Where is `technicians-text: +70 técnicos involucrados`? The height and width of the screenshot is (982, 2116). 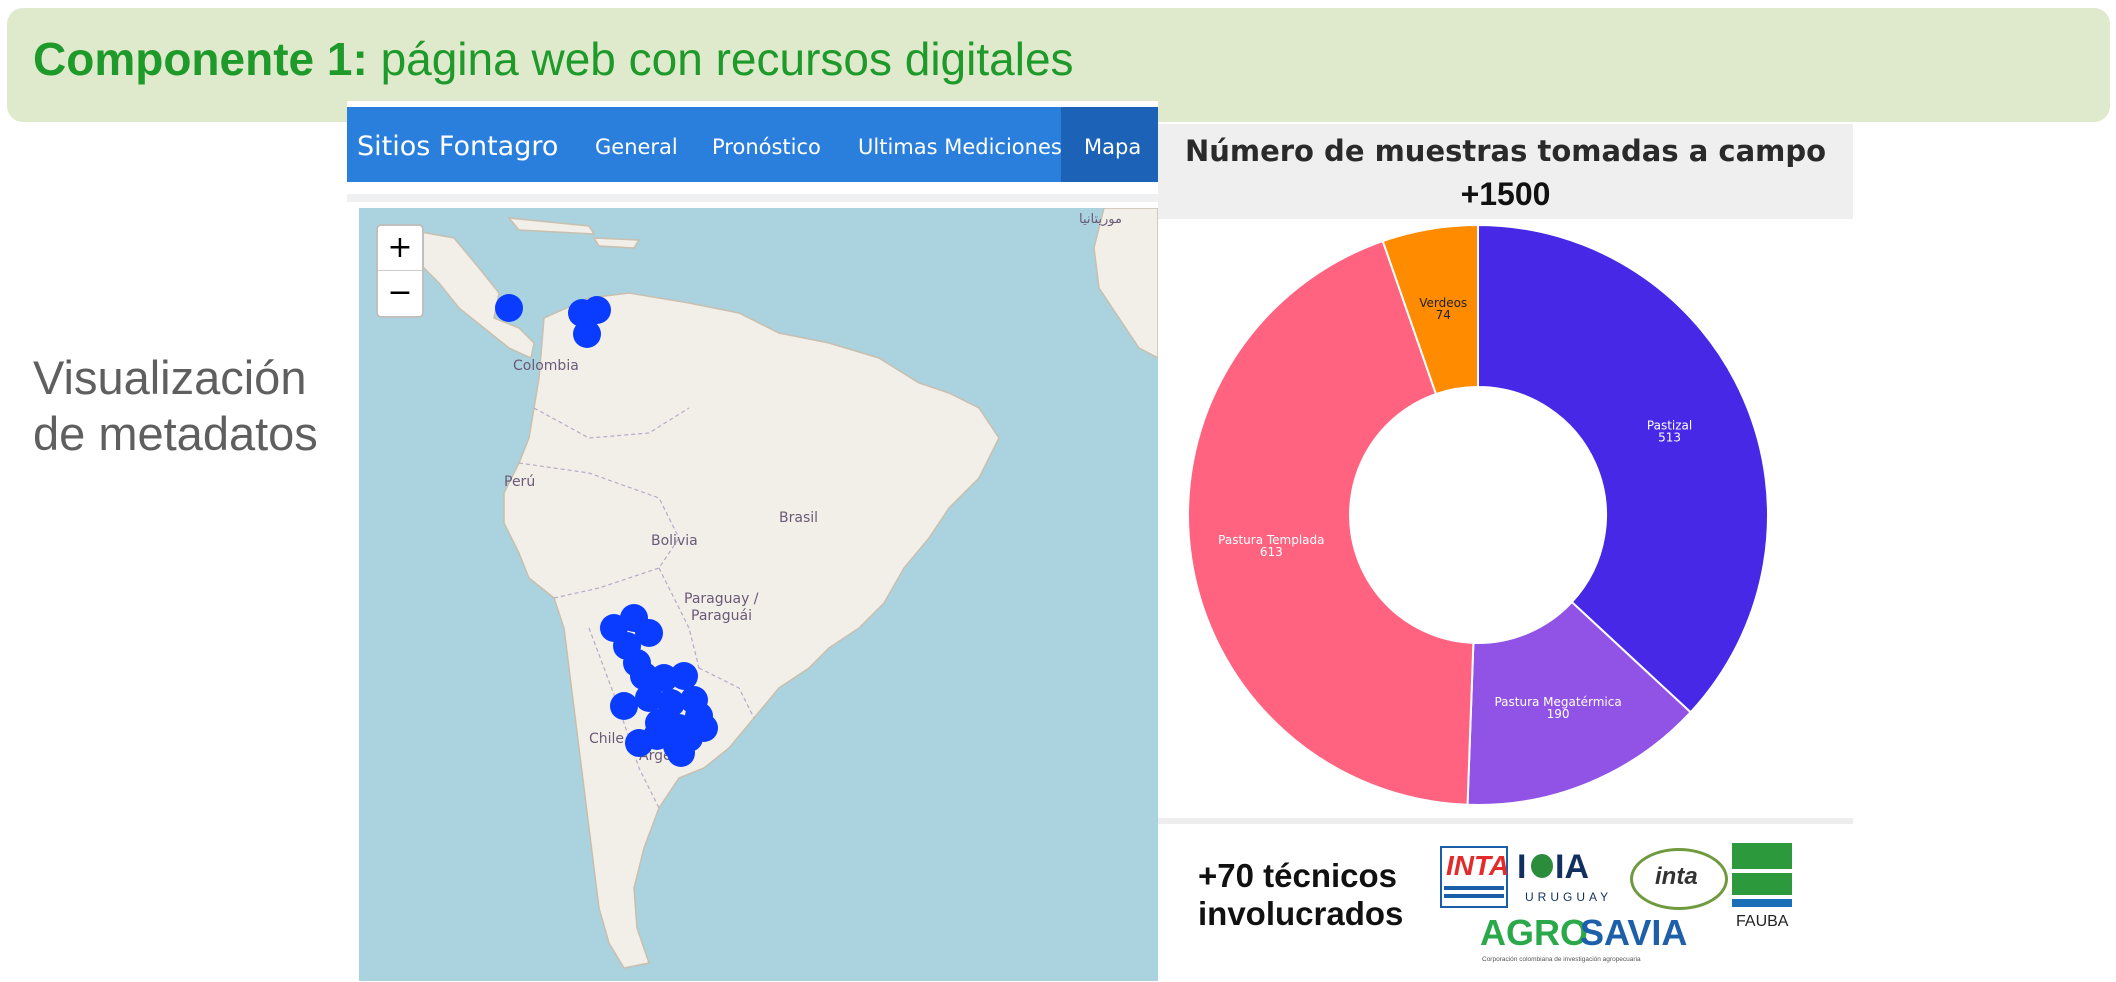
technicians-text: +70 técnicos involucrados is located at coordinates (1300, 895).